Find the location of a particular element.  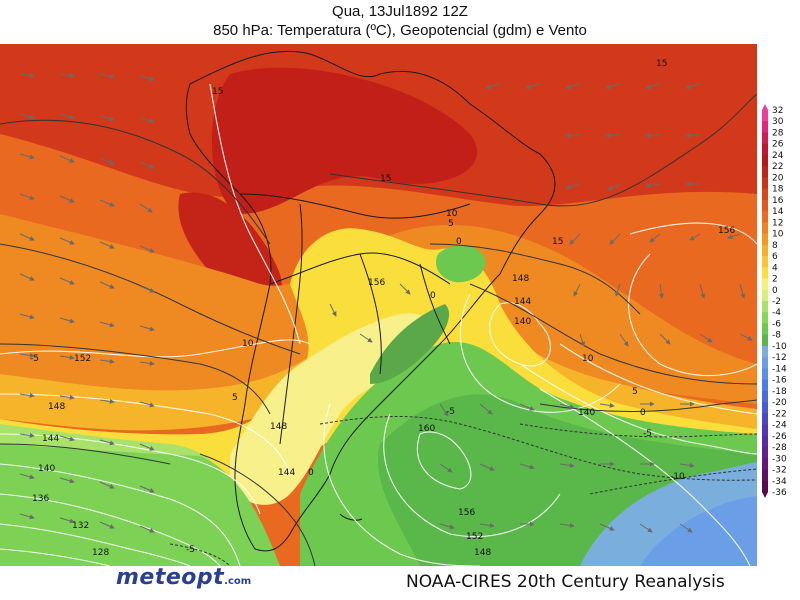

colorbar-label: -30 is located at coordinates (779, 459).